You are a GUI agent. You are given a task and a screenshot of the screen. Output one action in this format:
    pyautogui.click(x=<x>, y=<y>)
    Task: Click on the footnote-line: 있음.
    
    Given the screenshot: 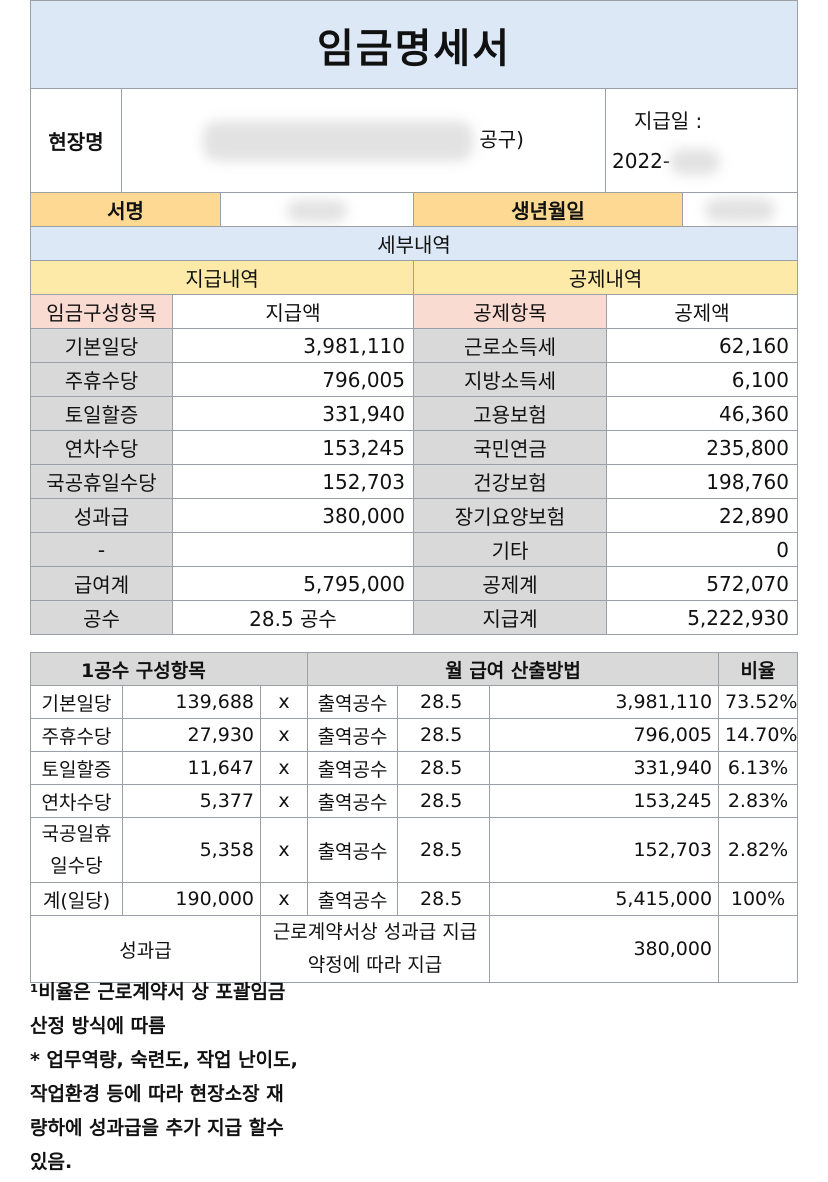 What is the action you would take?
    pyautogui.click(x=51, y=1162)
    